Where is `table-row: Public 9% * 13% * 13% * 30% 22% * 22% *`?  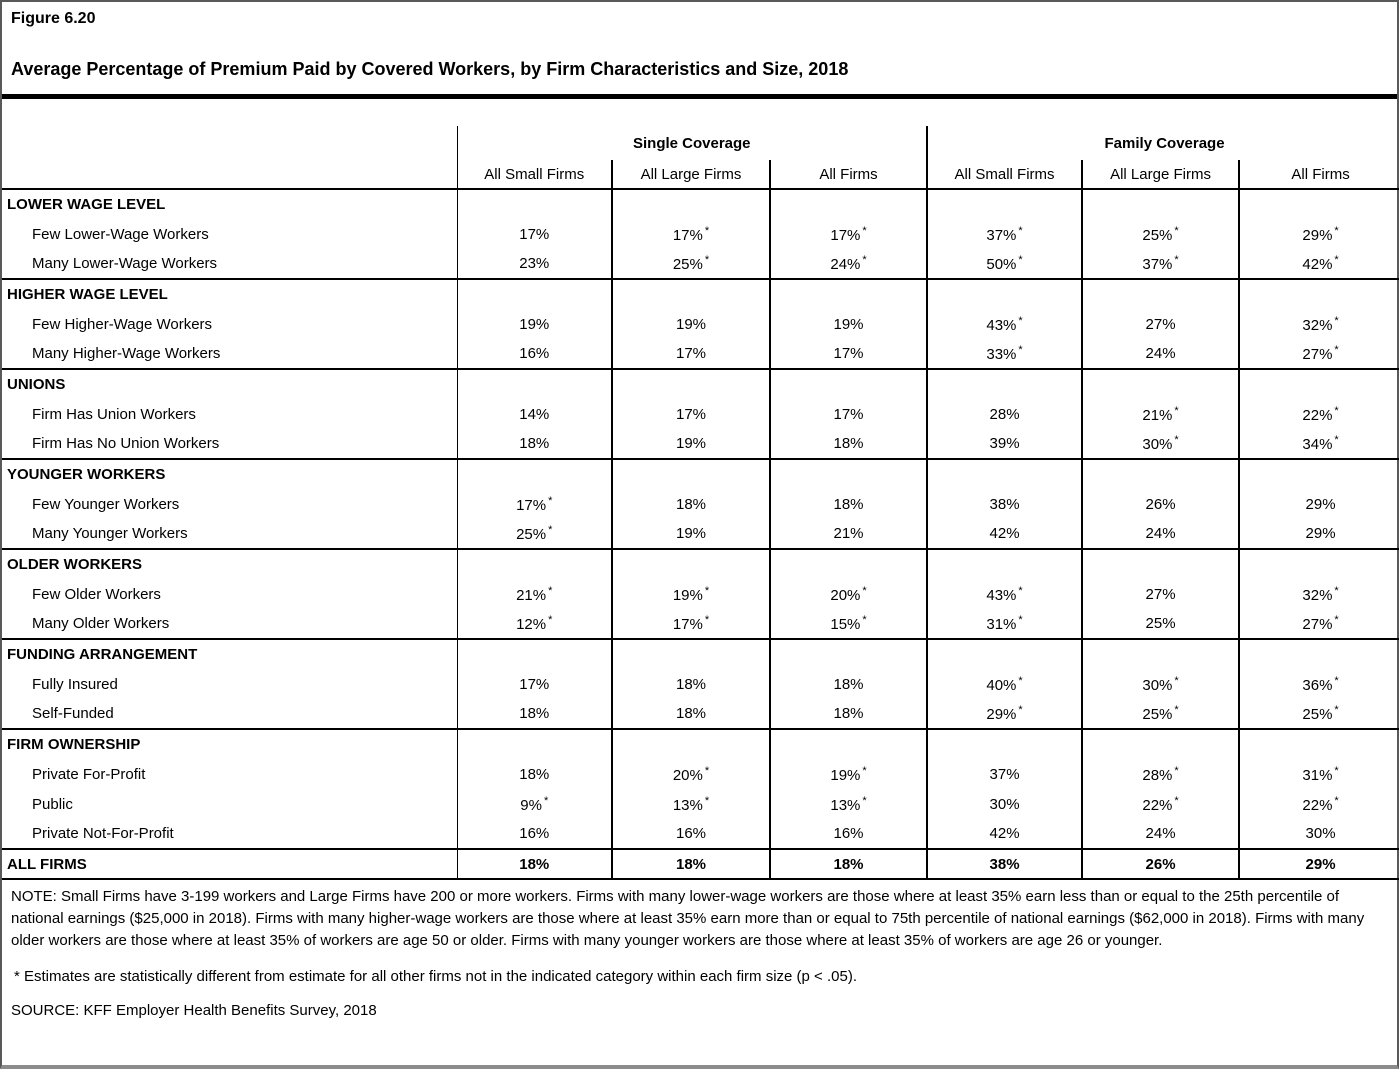 table-row: Public 9% * 13% * 13% * 30% 22% * 22% * is located at coordinates (700, 804).